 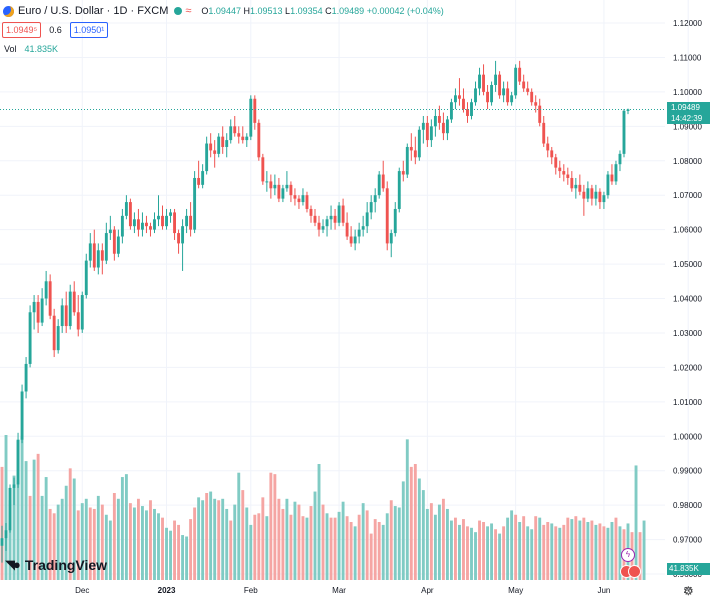 What do you see at coordinates (603, 590) in the screenshot?
I see `x-tick-label: Jun` at bounding box center [603, 590].